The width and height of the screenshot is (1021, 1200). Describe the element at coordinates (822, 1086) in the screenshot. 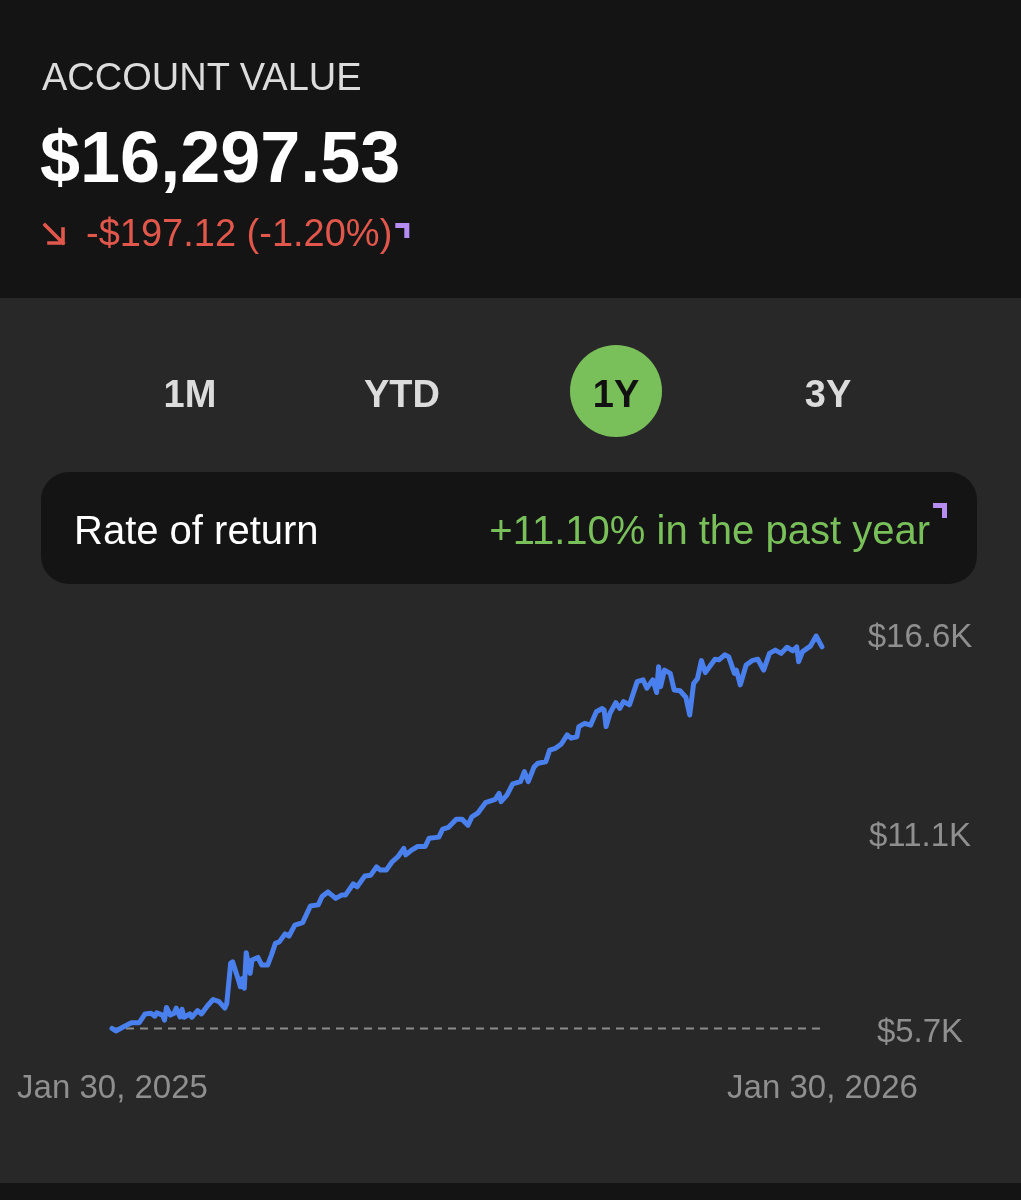

I see `x-tick-label: Jan 30, 2026` at that location.